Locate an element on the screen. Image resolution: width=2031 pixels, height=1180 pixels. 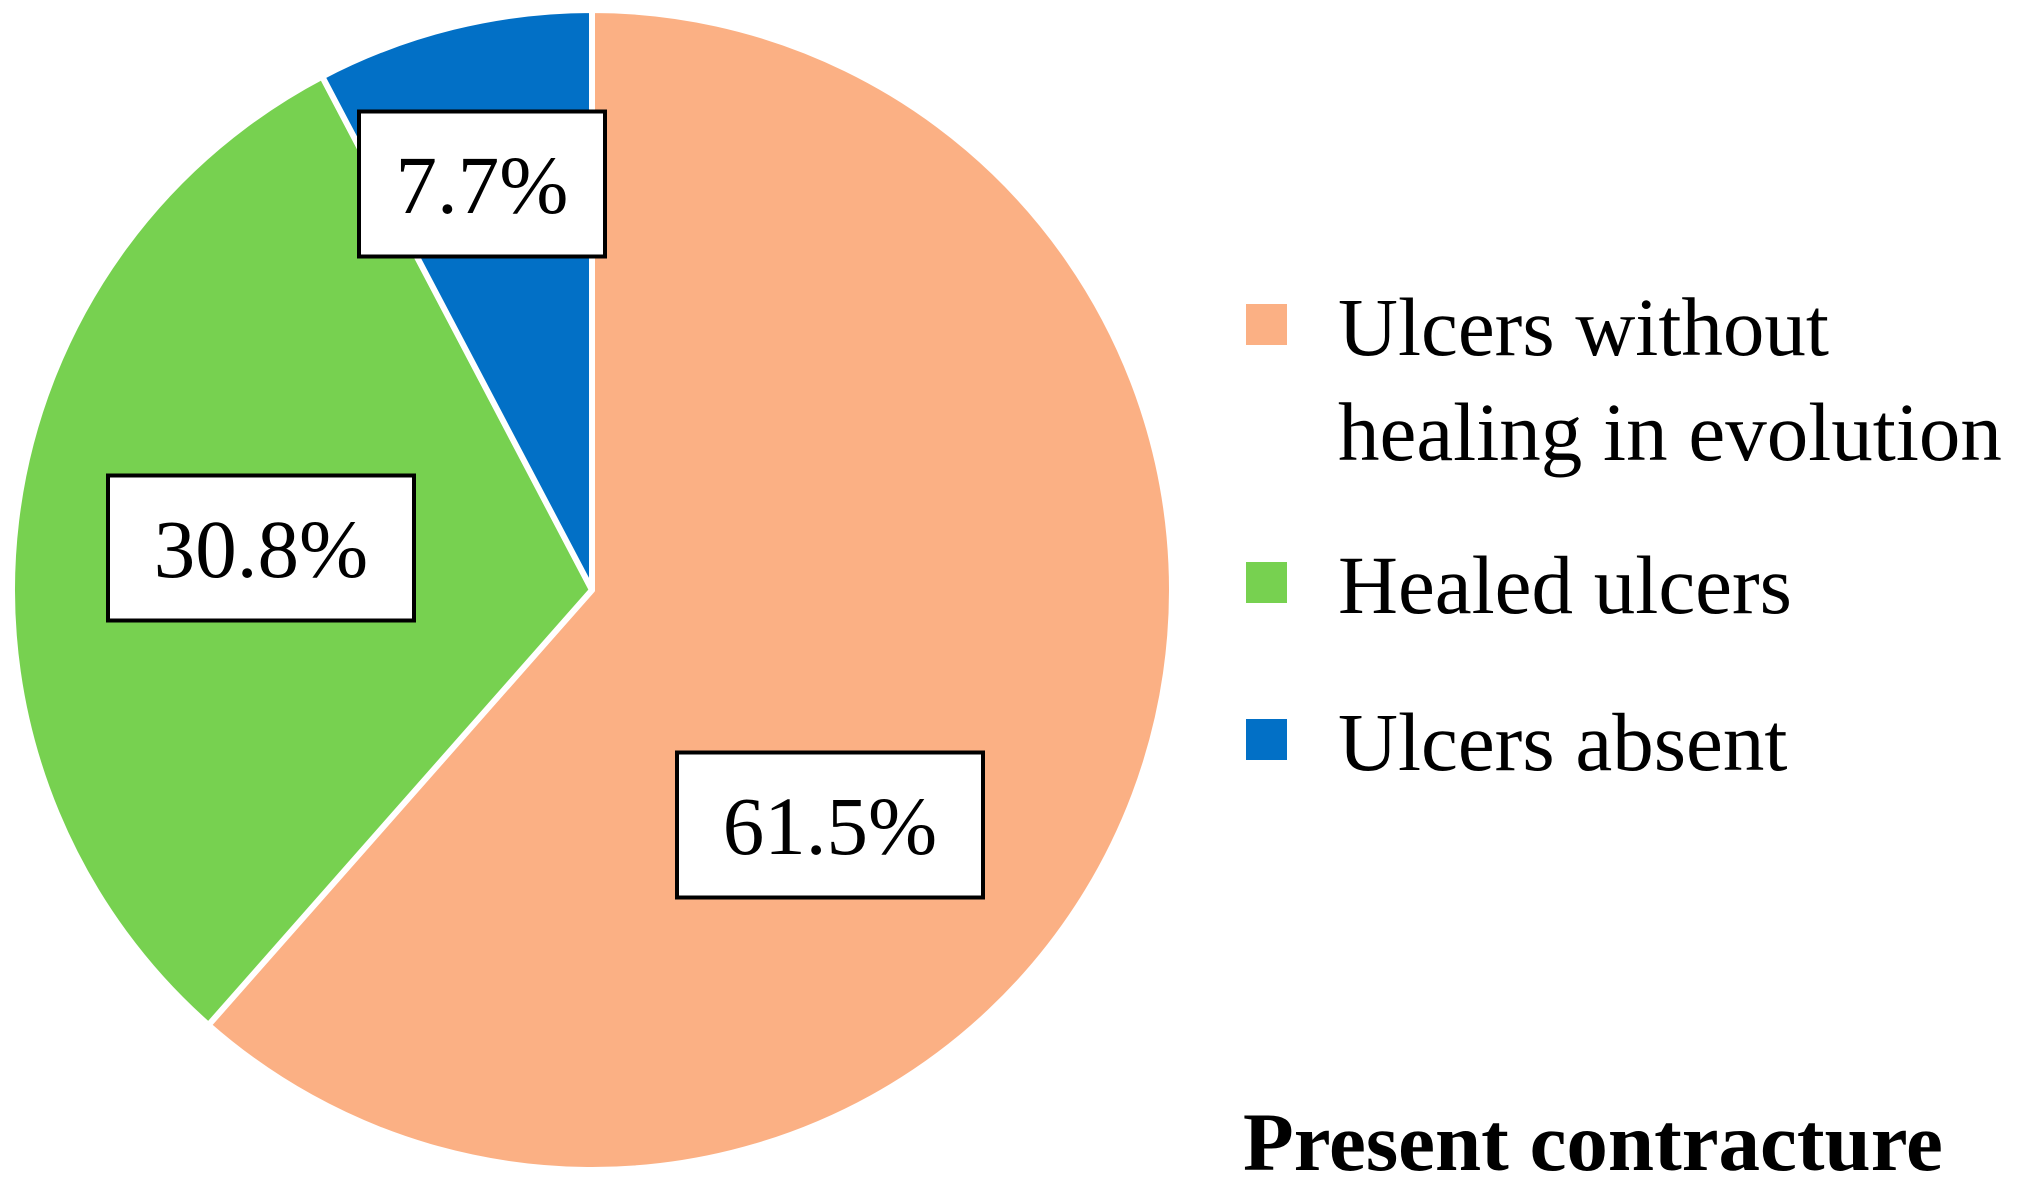
data-label-text: 7.7% is located at coordinates (482, 185).